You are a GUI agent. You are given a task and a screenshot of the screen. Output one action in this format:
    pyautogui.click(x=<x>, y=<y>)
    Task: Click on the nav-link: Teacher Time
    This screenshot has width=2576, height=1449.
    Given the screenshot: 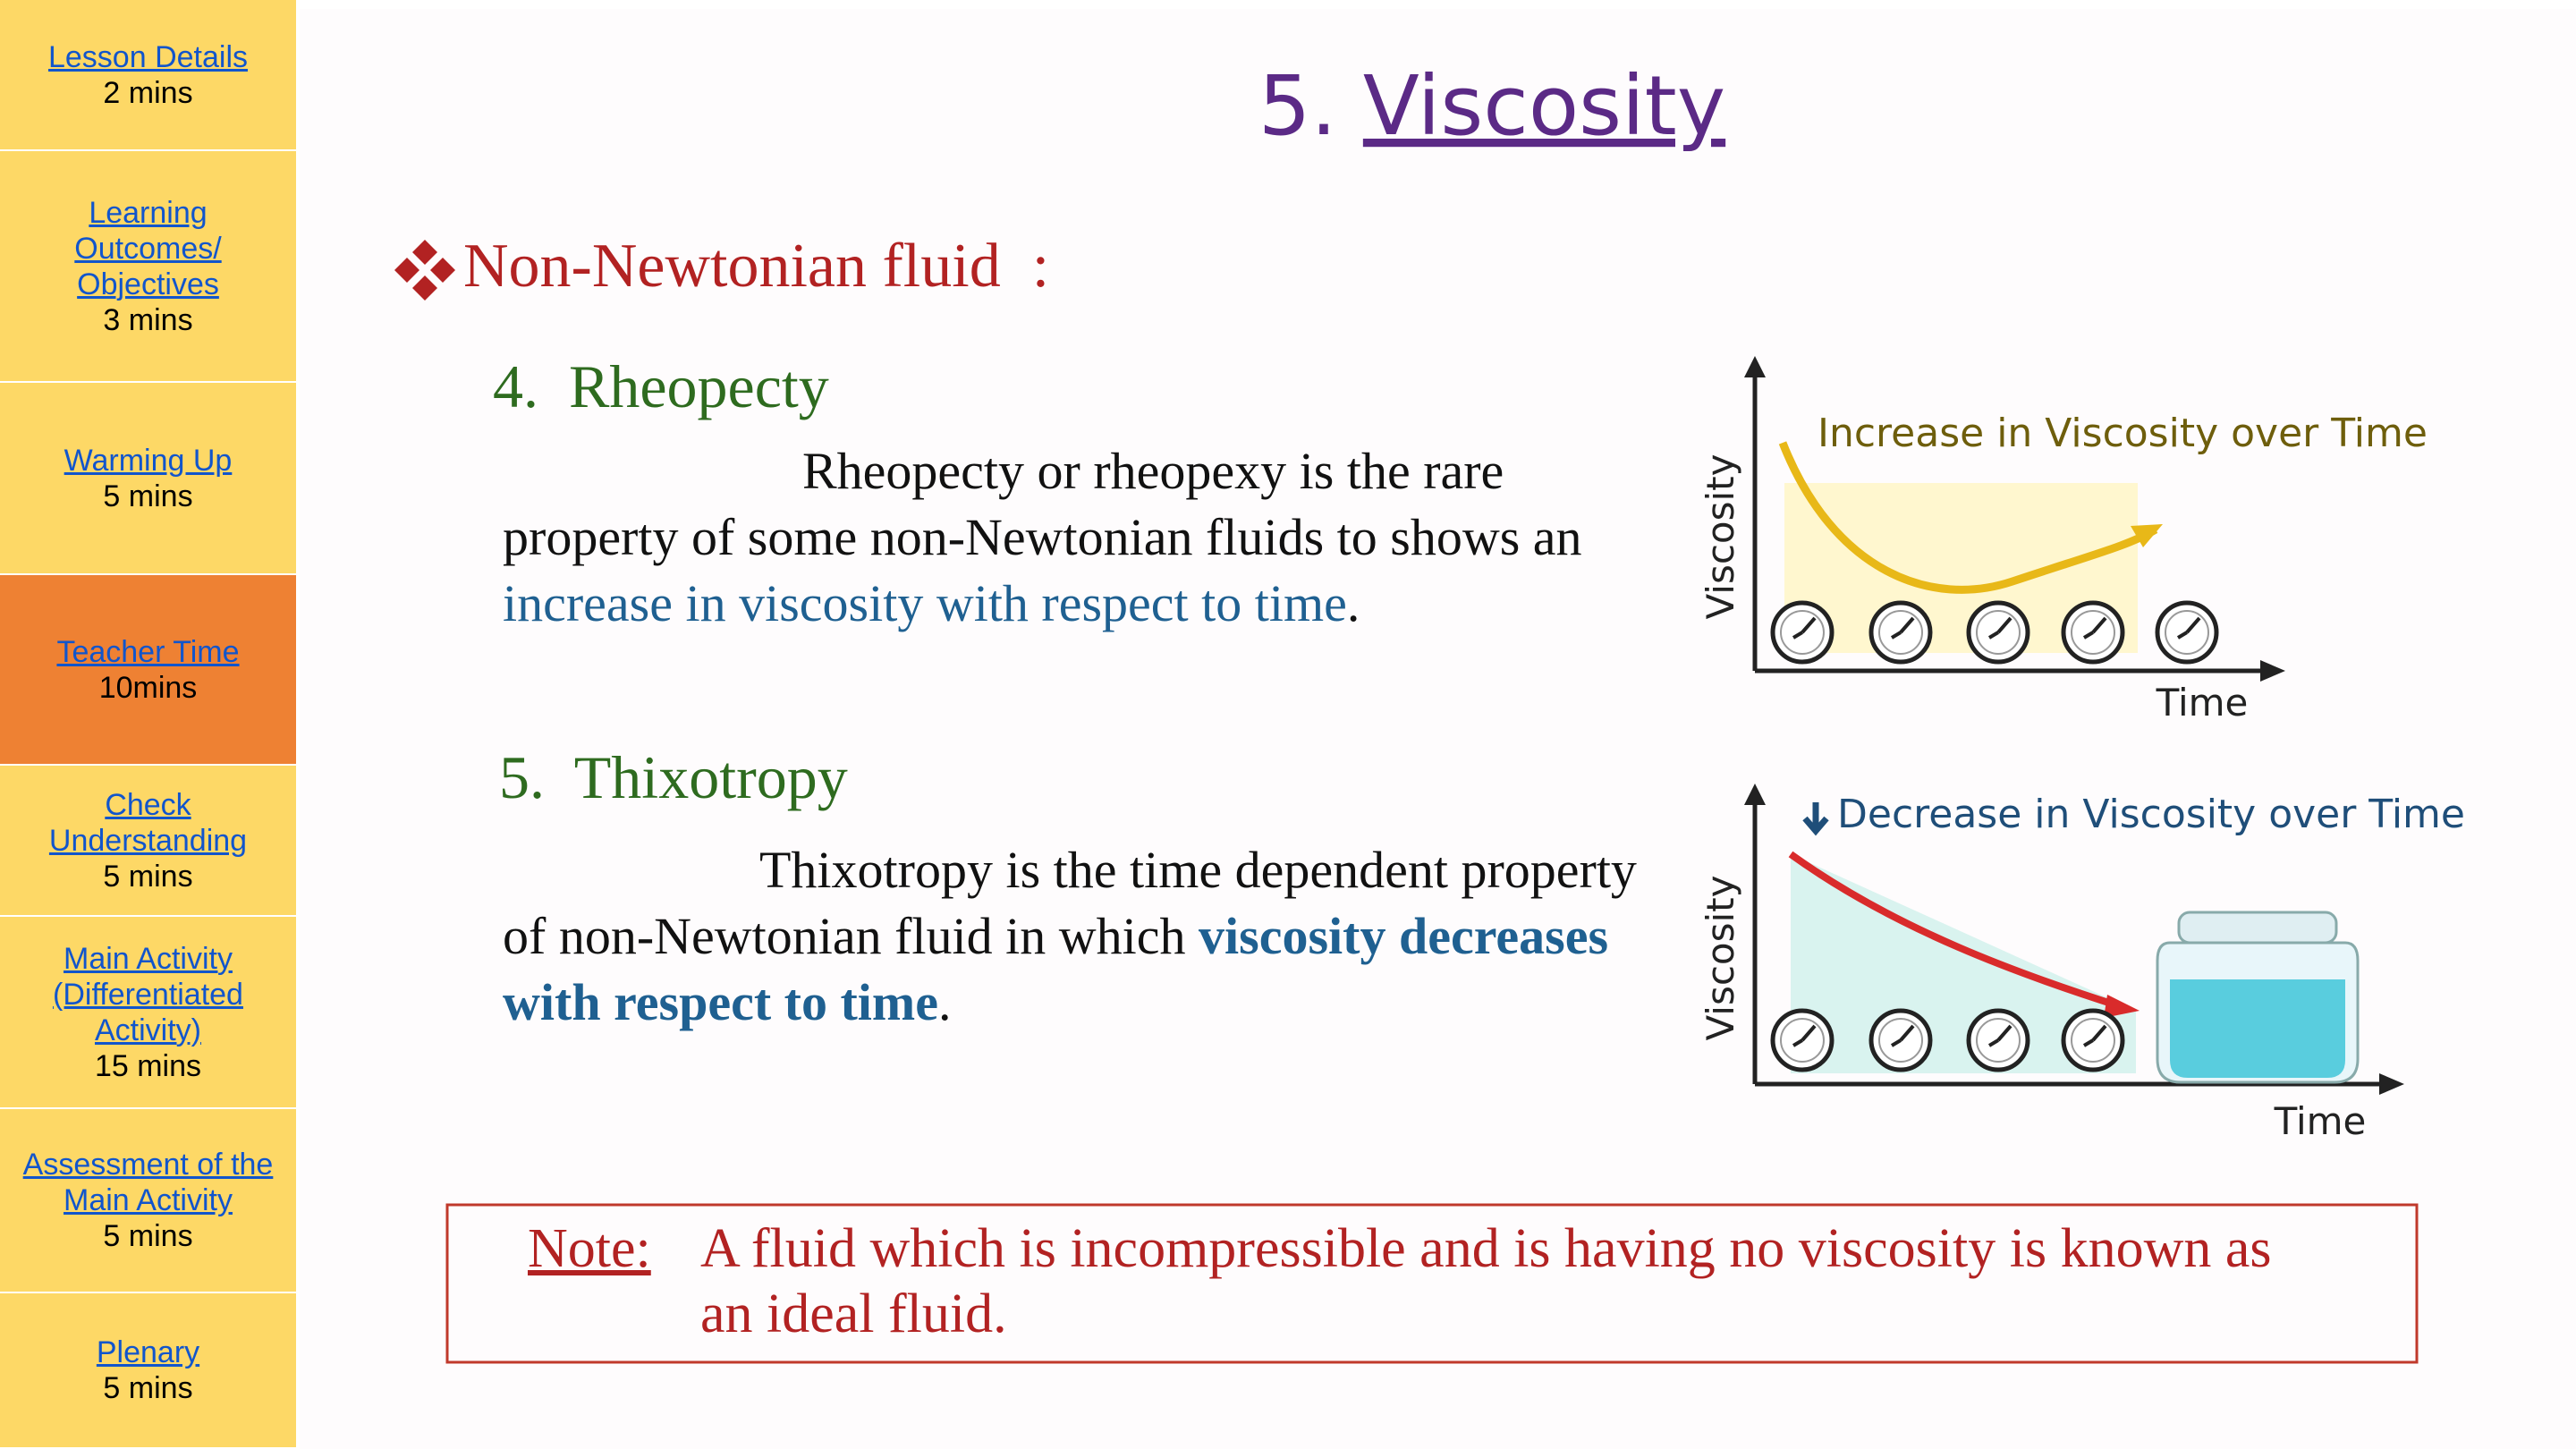 What is the action you would take?
    pyautogui.click(x=148, y=651)
    